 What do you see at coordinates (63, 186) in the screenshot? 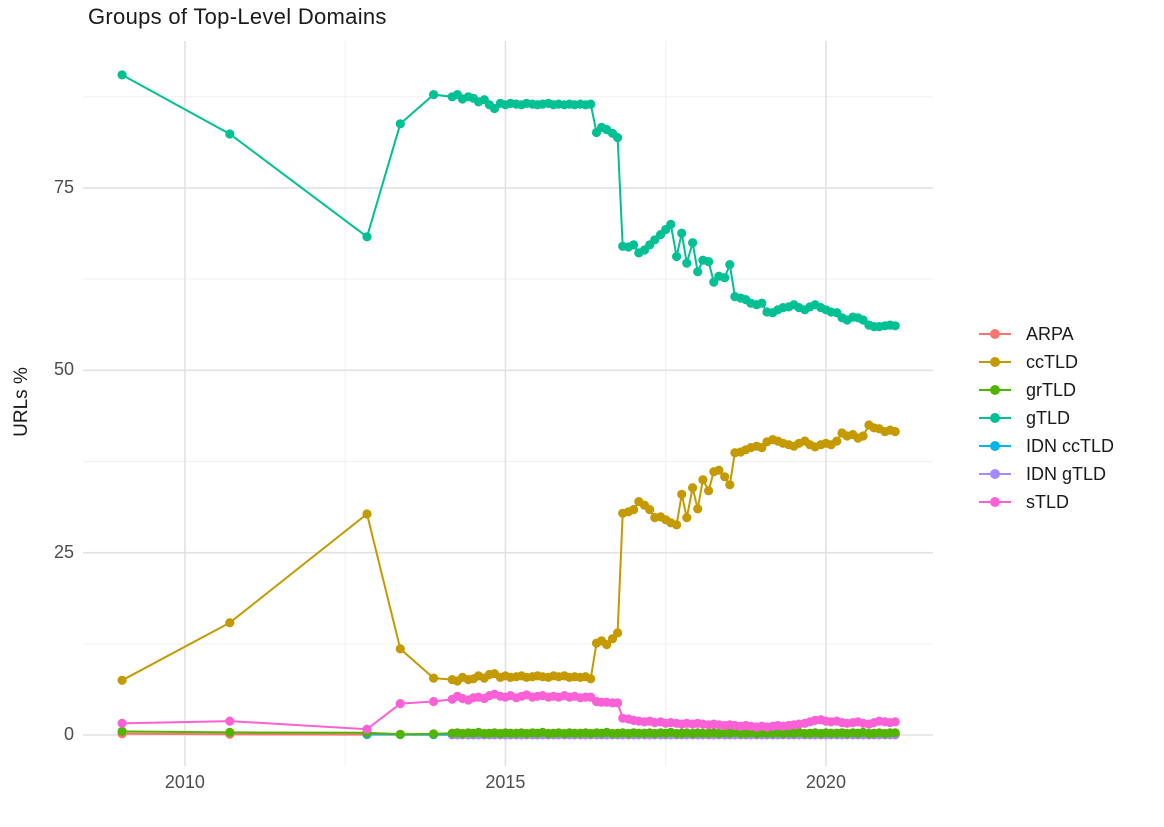
I see `y-tick-label: 75` at bounding box center [63, 186].